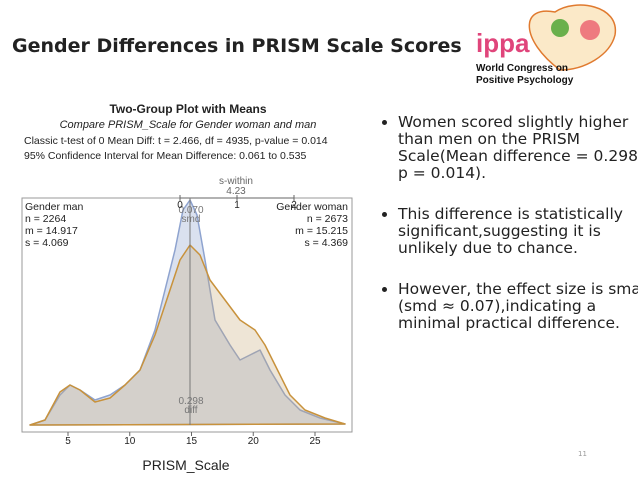  What do you see at coordinates (582, 454) in the screenshot?
I see `page-number: 11` at bounding box center [582, 454].